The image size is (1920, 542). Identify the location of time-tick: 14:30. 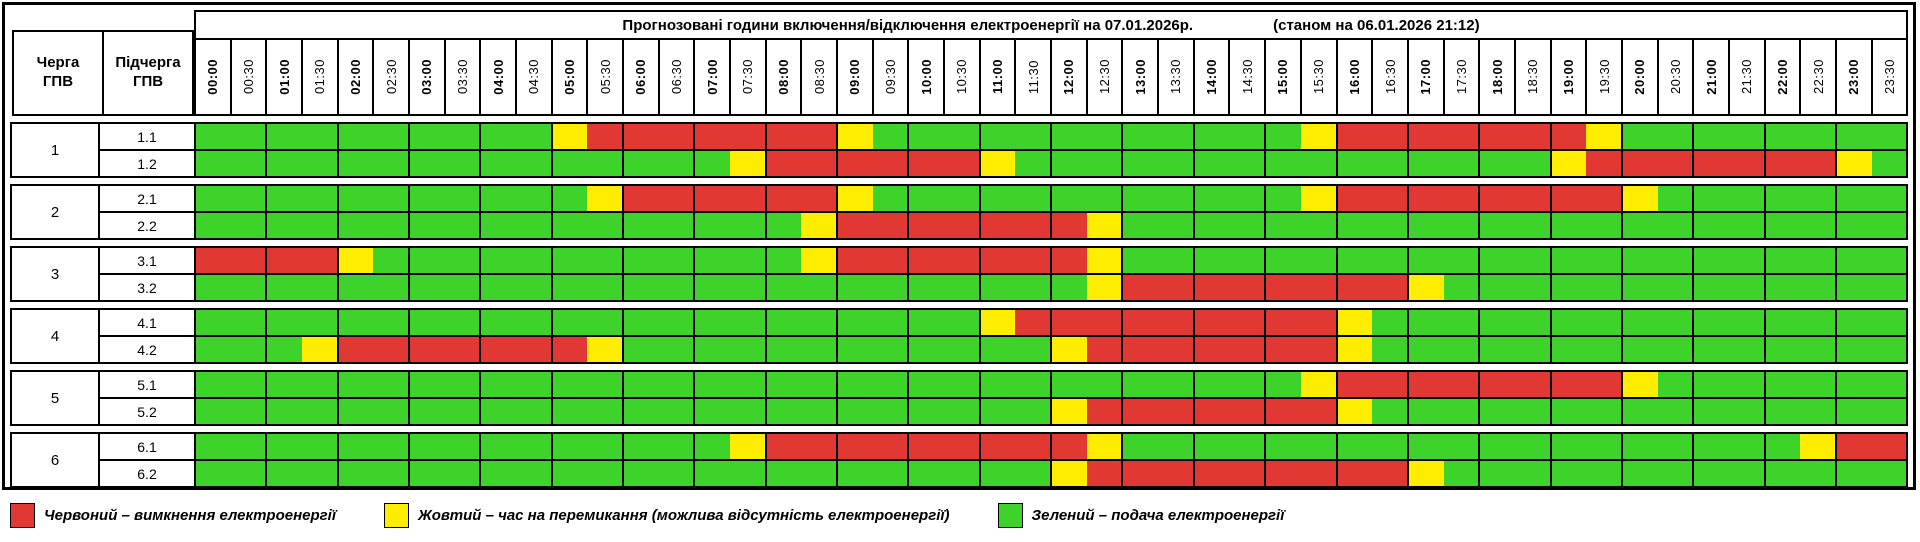
(1246, 77).